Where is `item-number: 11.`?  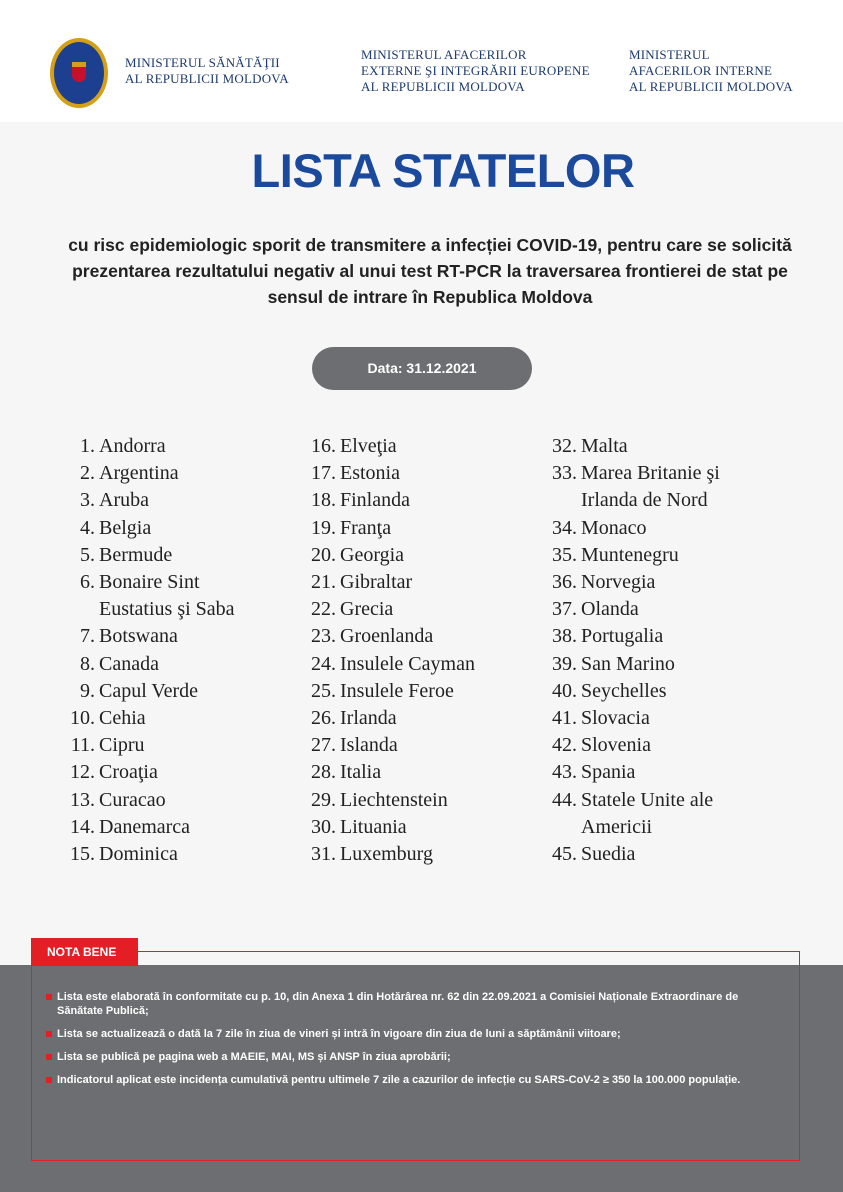 item-number: 11. is located at coordinates (82, 745).